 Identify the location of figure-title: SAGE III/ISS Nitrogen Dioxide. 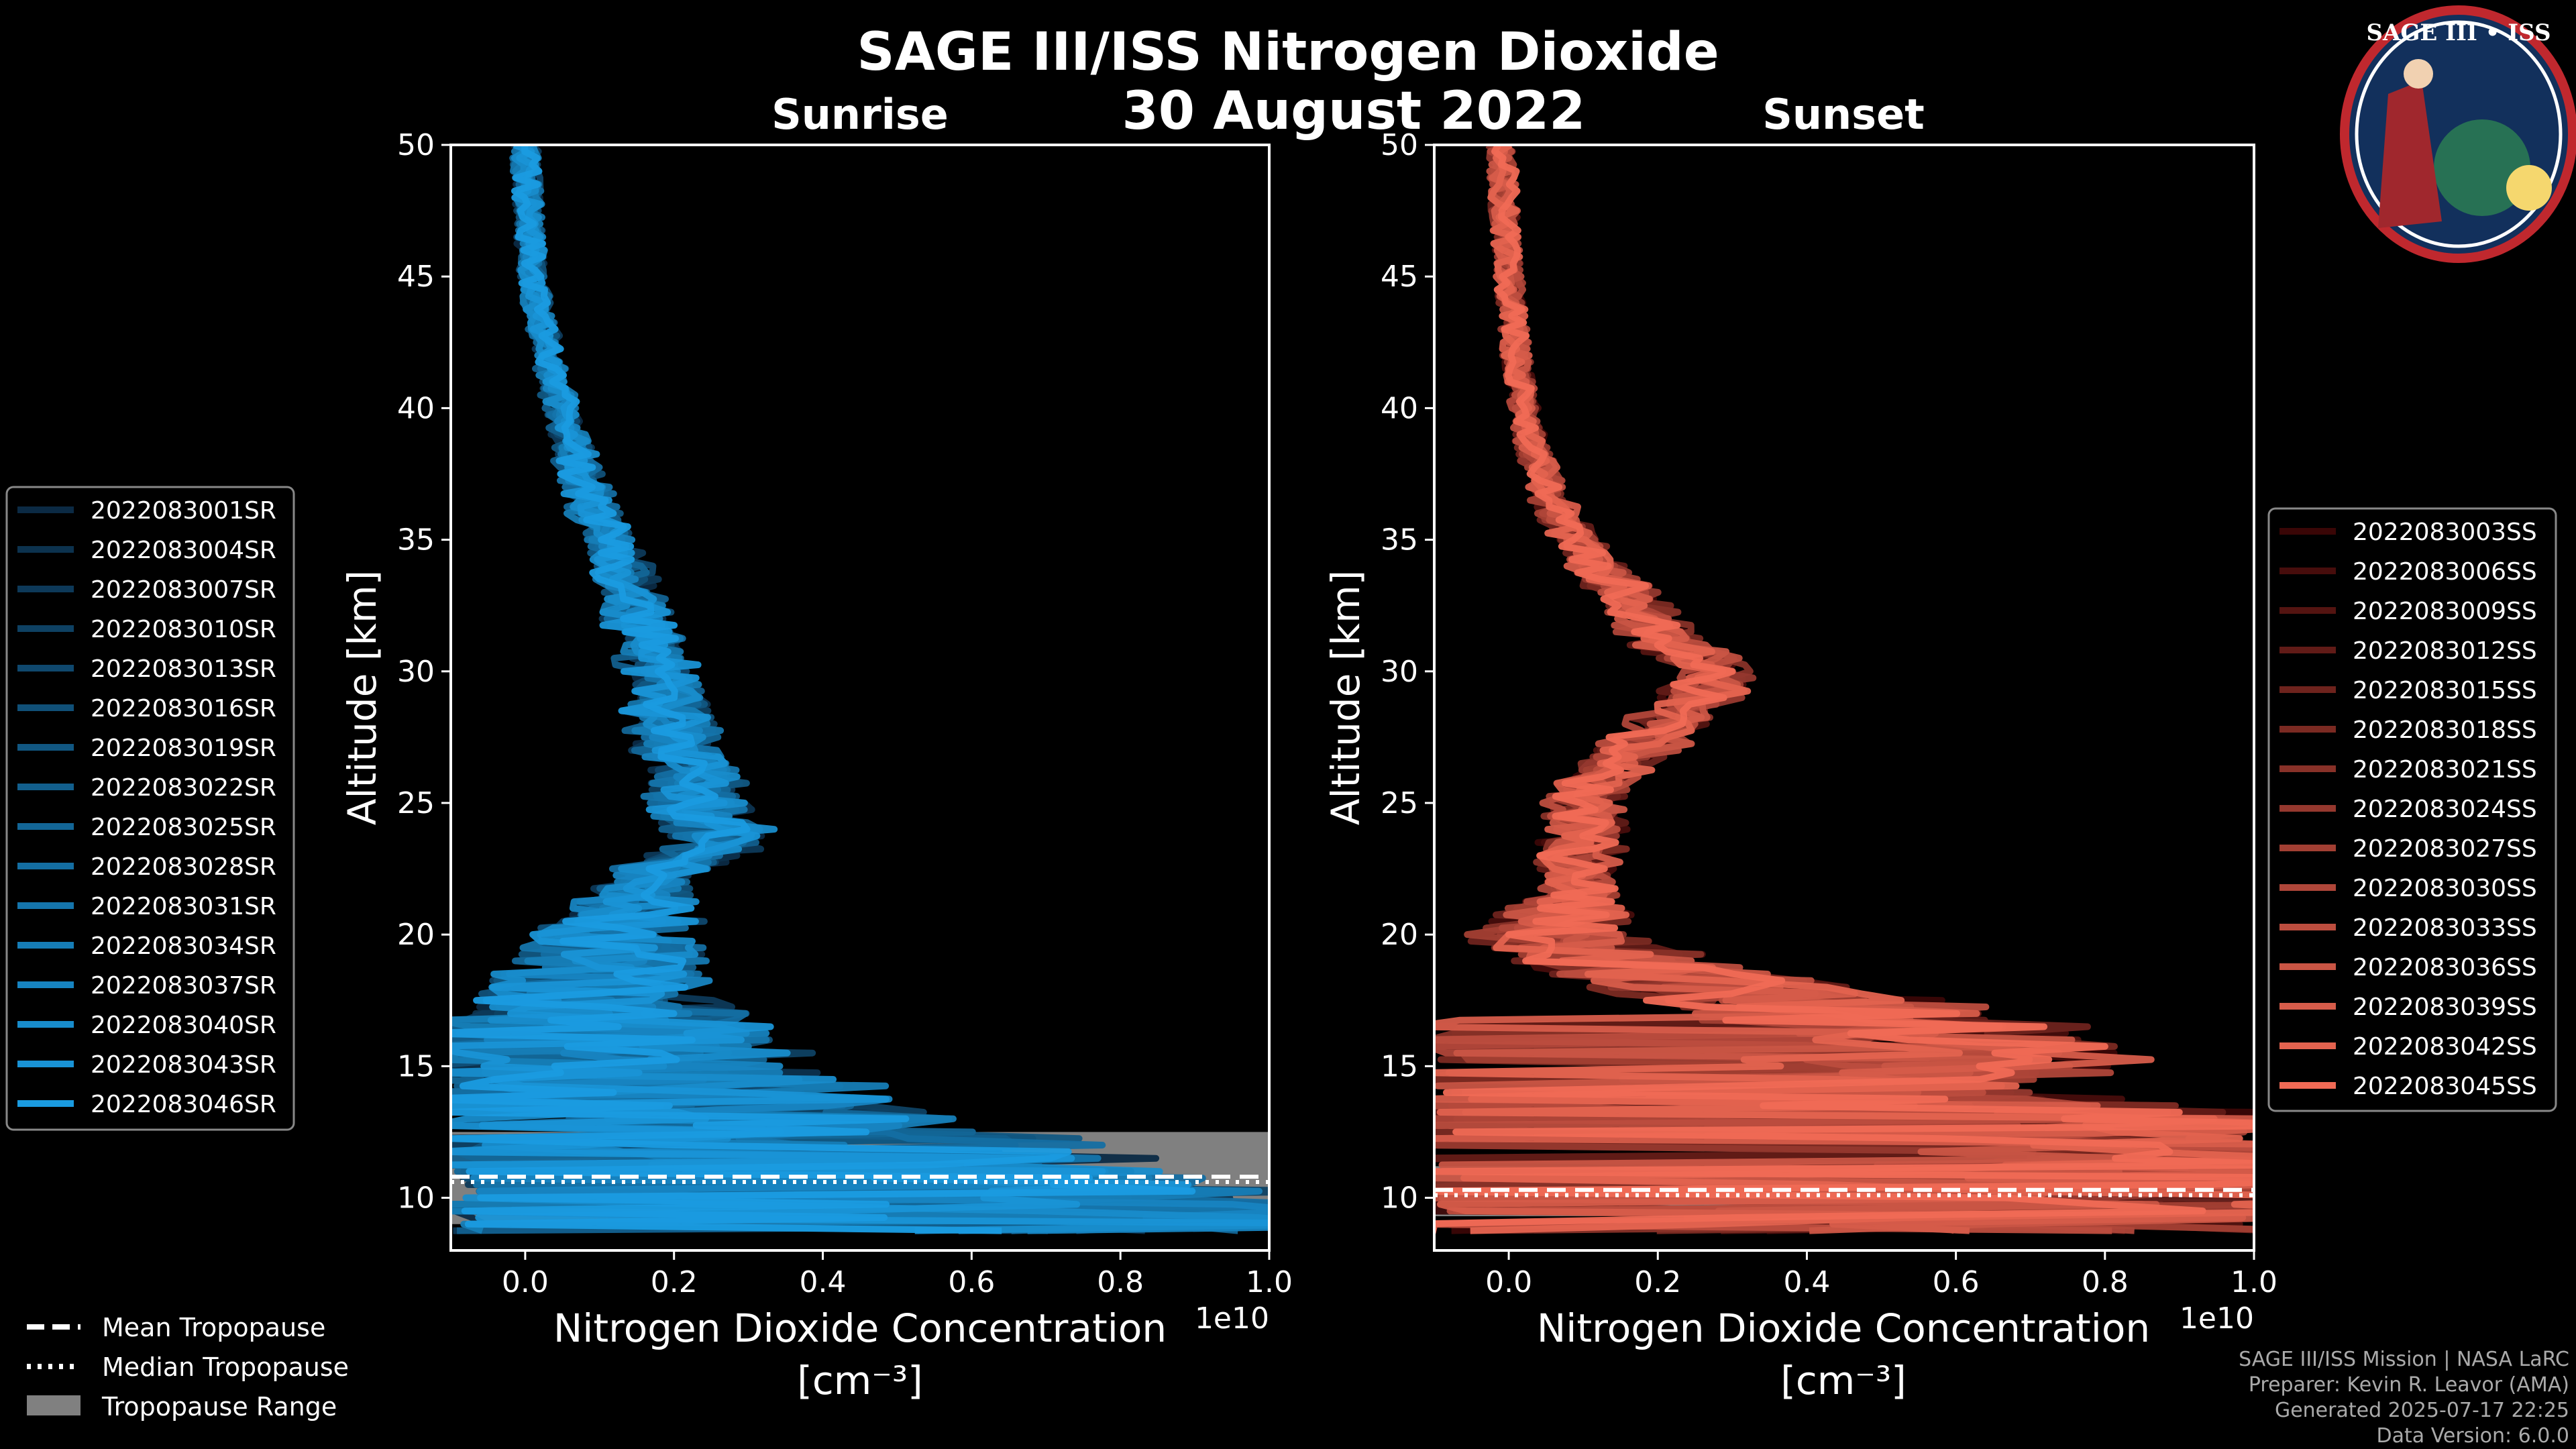
(1288, 52).